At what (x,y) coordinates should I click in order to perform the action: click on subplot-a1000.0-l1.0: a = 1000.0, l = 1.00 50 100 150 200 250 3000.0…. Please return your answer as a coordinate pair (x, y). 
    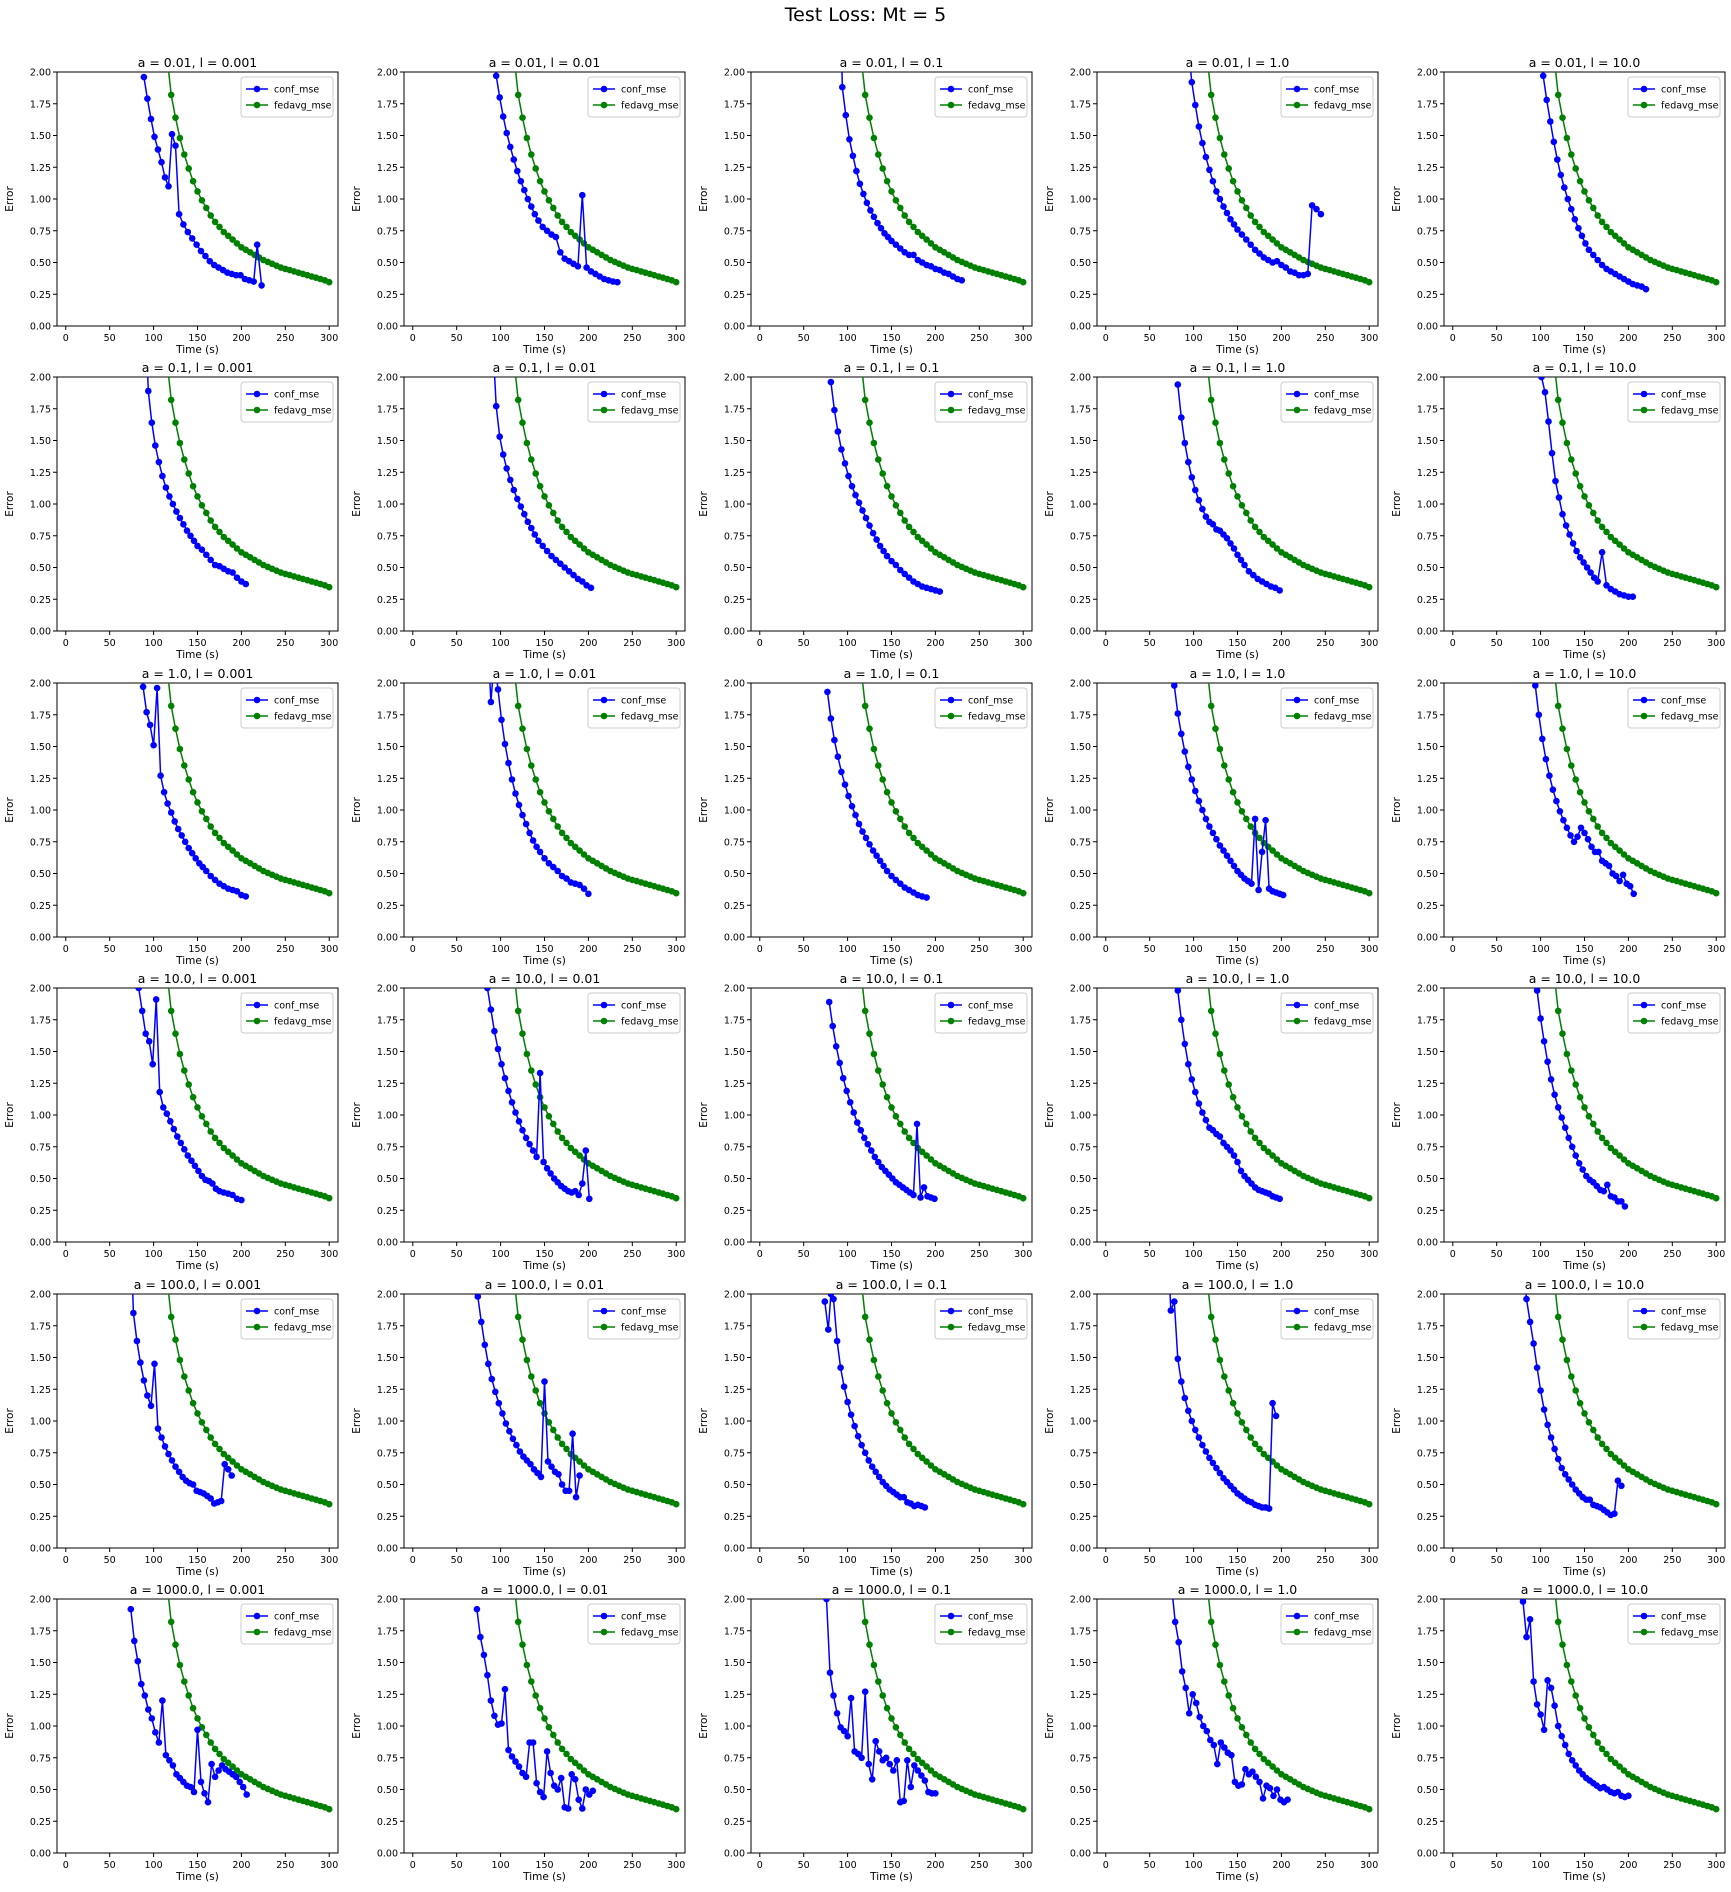
    Looking at the image, I should click on (1211, 1732).